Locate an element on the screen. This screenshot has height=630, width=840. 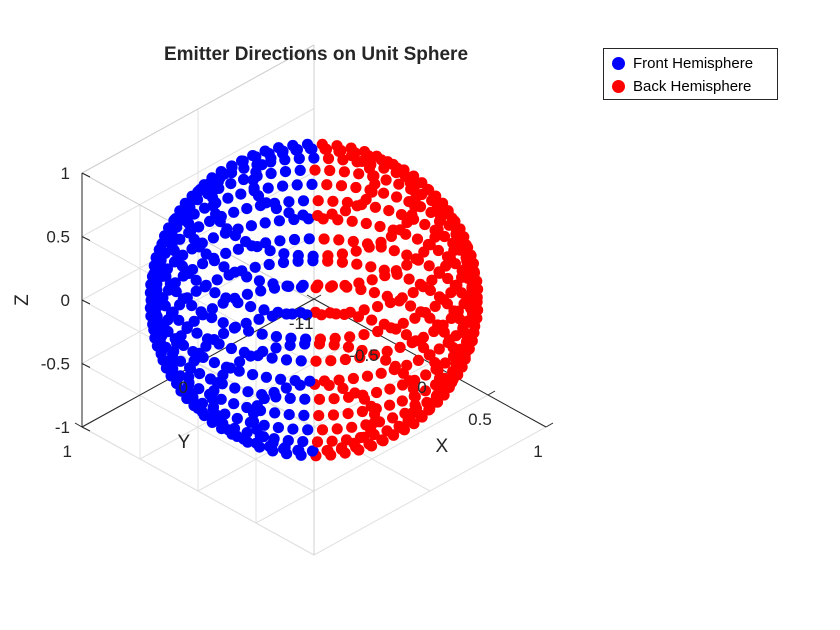
x-tick-label: 0.5 is located at coordinates (480, 419).